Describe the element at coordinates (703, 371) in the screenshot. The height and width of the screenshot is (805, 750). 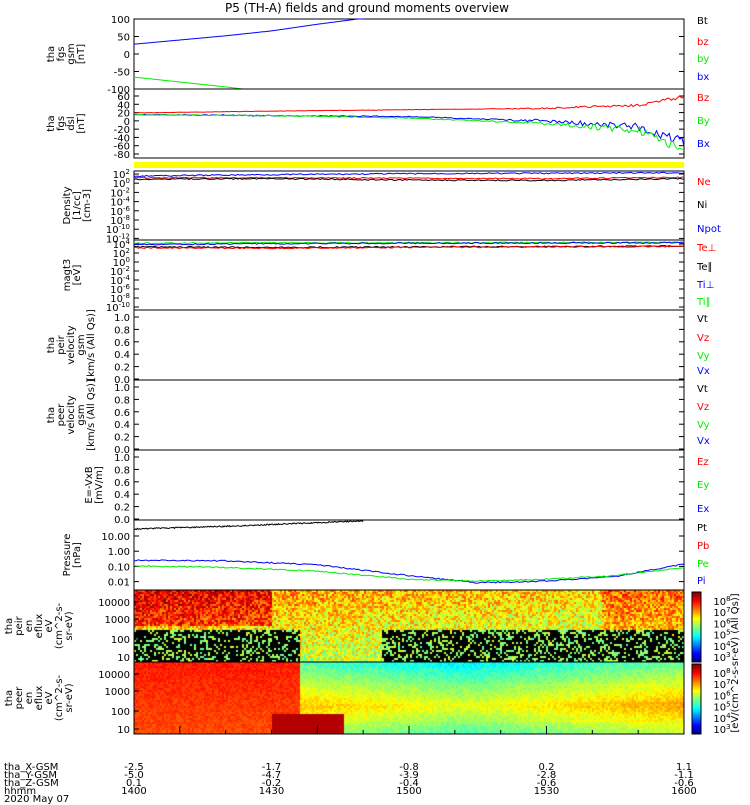
I see `legend-entry: Vx` at that location.